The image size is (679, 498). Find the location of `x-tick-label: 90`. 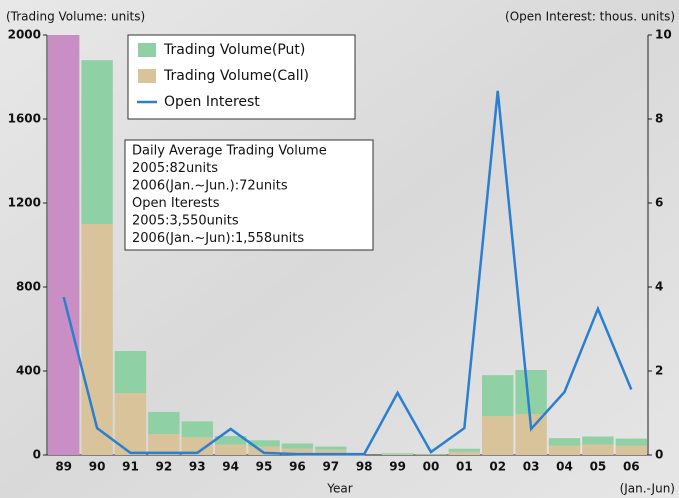

x-tick-label: 90 is located at coordinates (97, 467).